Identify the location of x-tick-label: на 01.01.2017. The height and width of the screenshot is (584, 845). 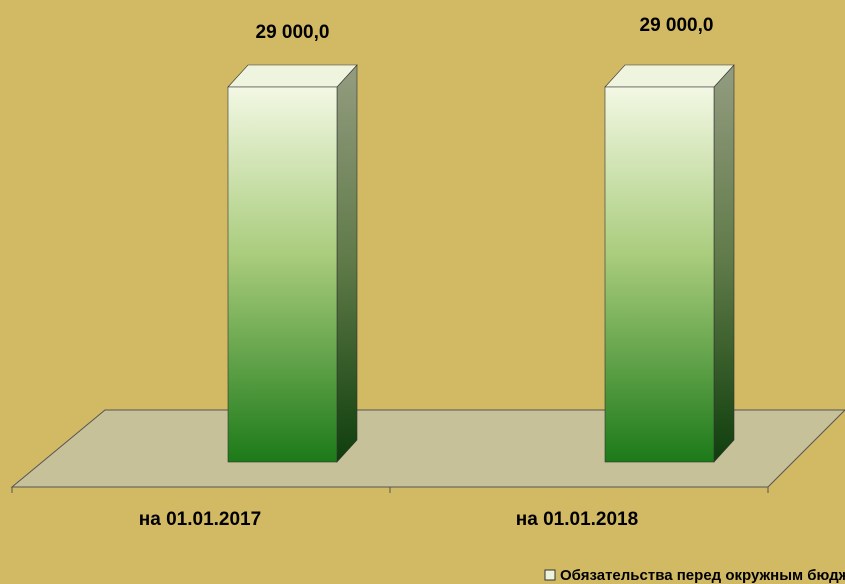
(200, 519).